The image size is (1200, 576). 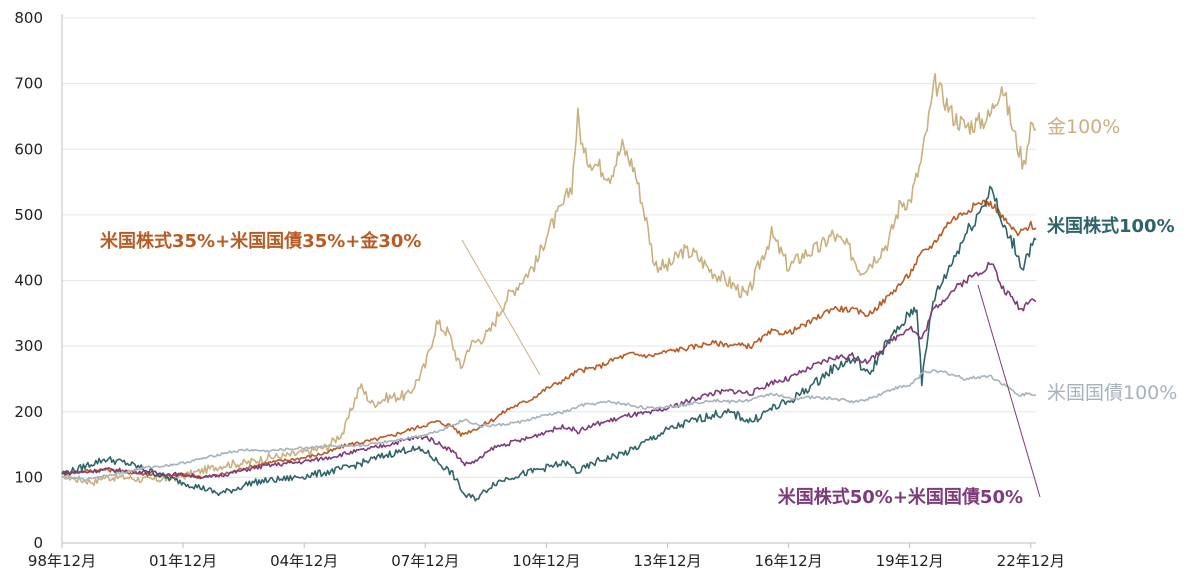 I want to click on series-label-3: 米国国債100%, so click(x=1112, y=393).